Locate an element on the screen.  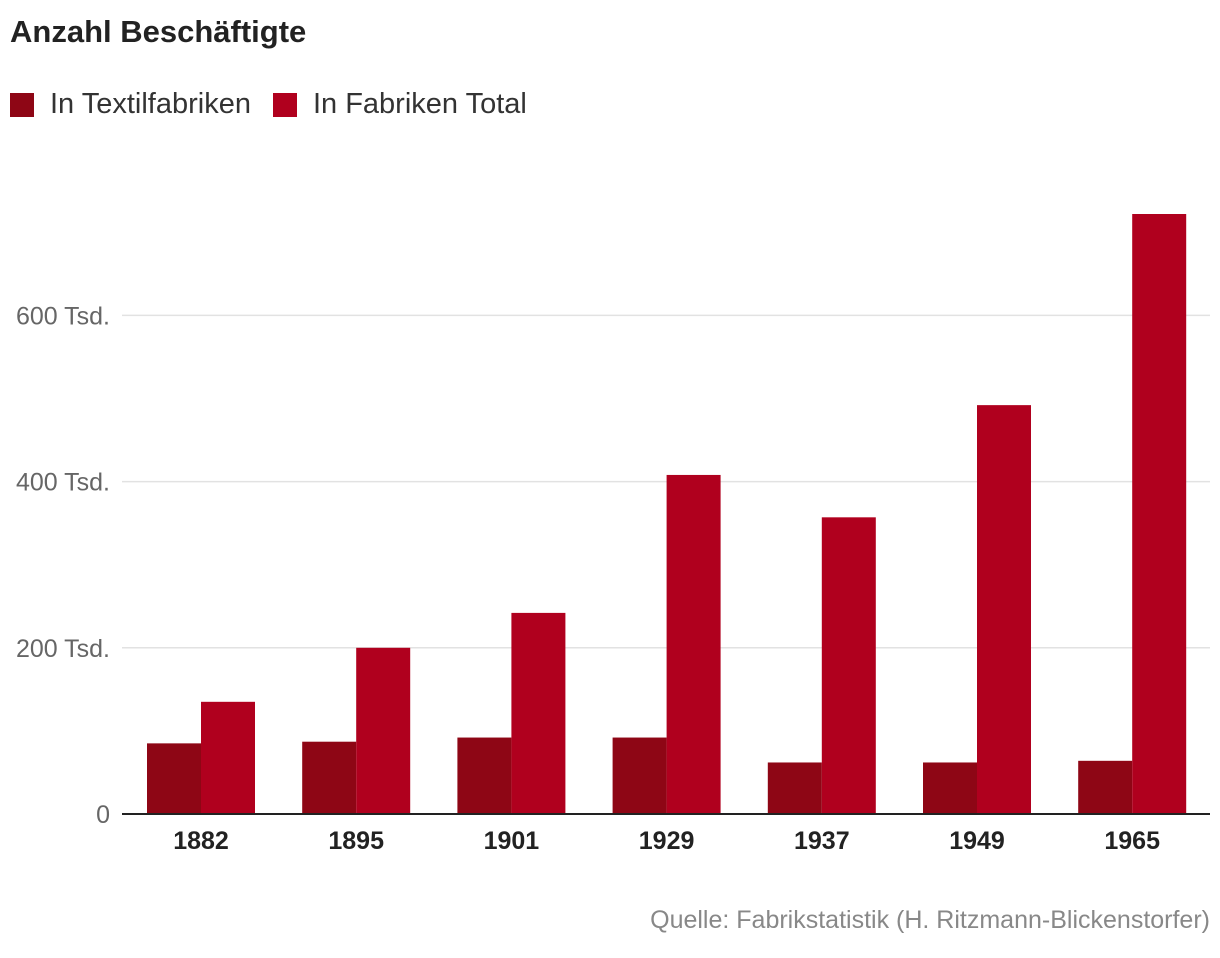
x-tick-label: 1882 is located at coordinates (201, 841).